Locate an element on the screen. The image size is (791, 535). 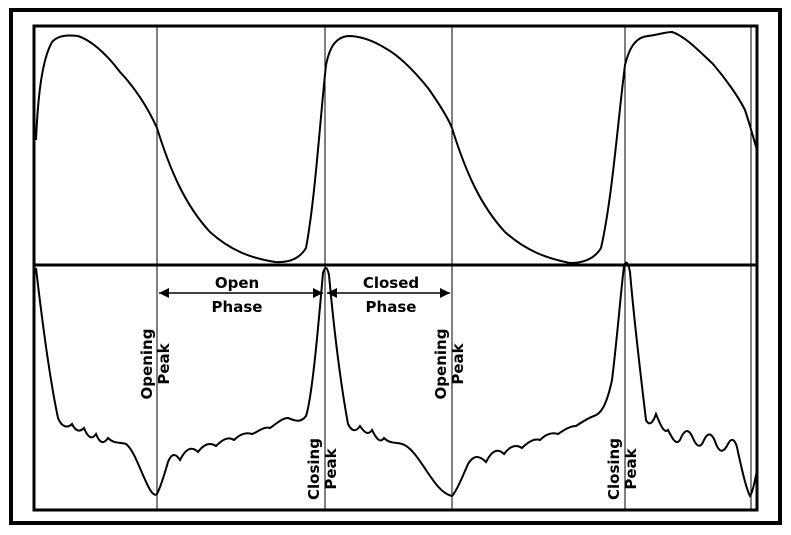
closed-phase-label-line2: Phase is located at coordinates (391, 307).